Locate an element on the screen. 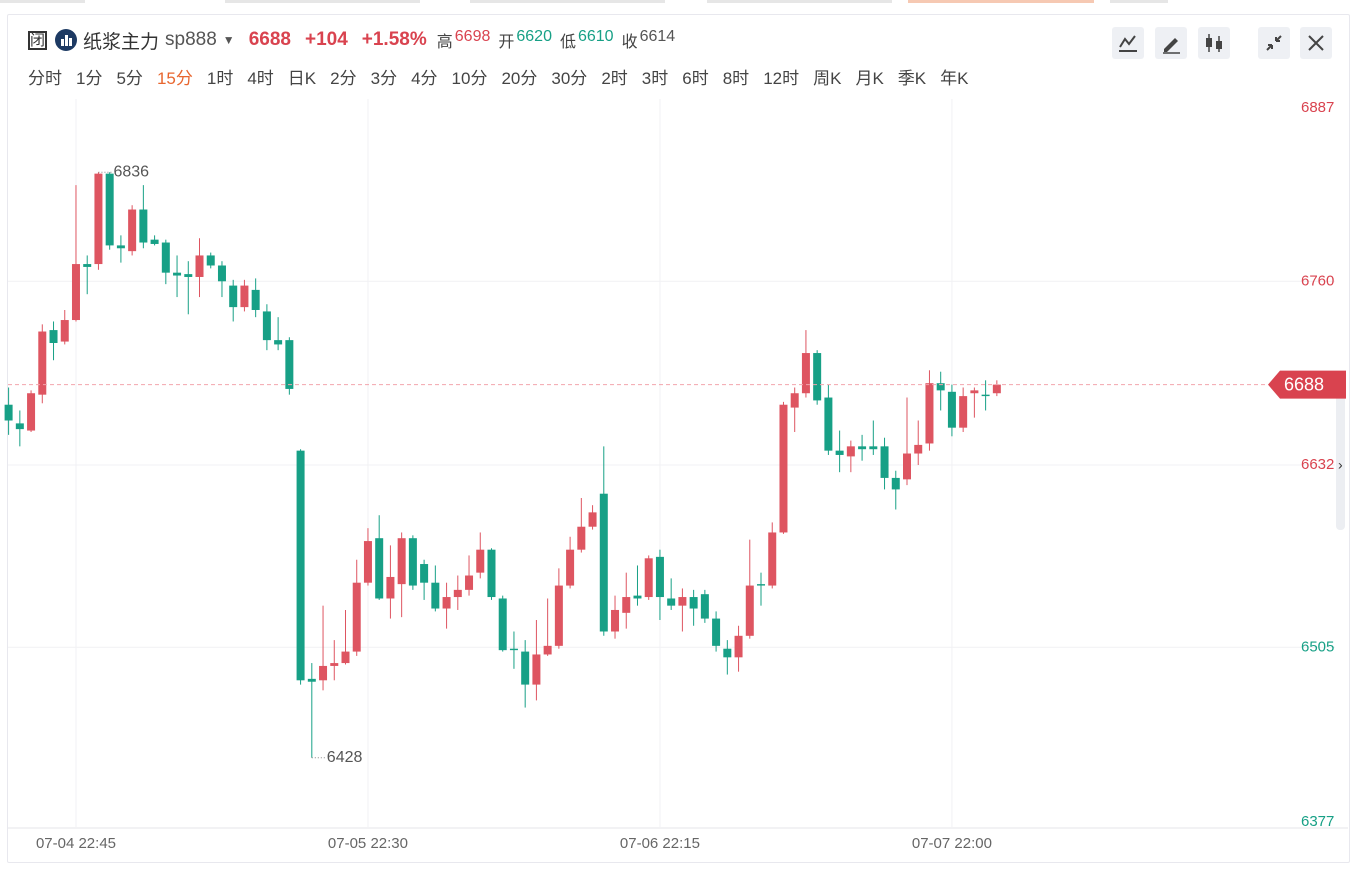  logo is located at coordinates (66, 40).